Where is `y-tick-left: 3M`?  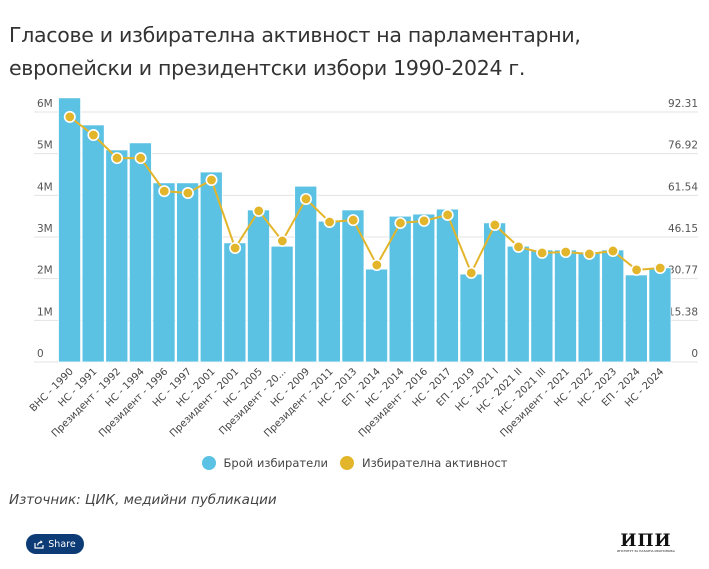
y-tick-left: 3M is located at coordinates (45, 229).